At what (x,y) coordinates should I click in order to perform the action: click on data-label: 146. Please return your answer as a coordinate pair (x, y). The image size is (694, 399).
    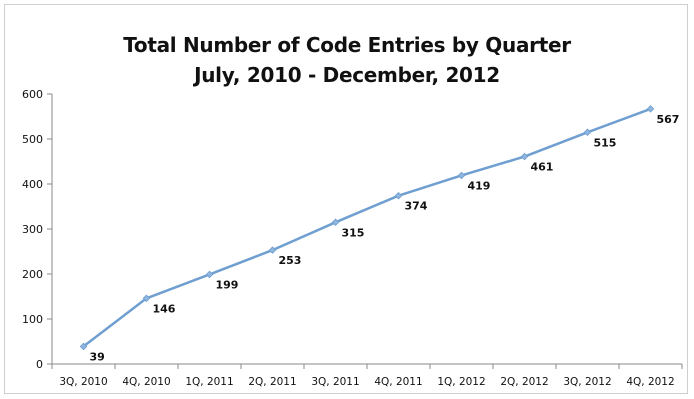
    Looking at the image, I should click on (164, 308).